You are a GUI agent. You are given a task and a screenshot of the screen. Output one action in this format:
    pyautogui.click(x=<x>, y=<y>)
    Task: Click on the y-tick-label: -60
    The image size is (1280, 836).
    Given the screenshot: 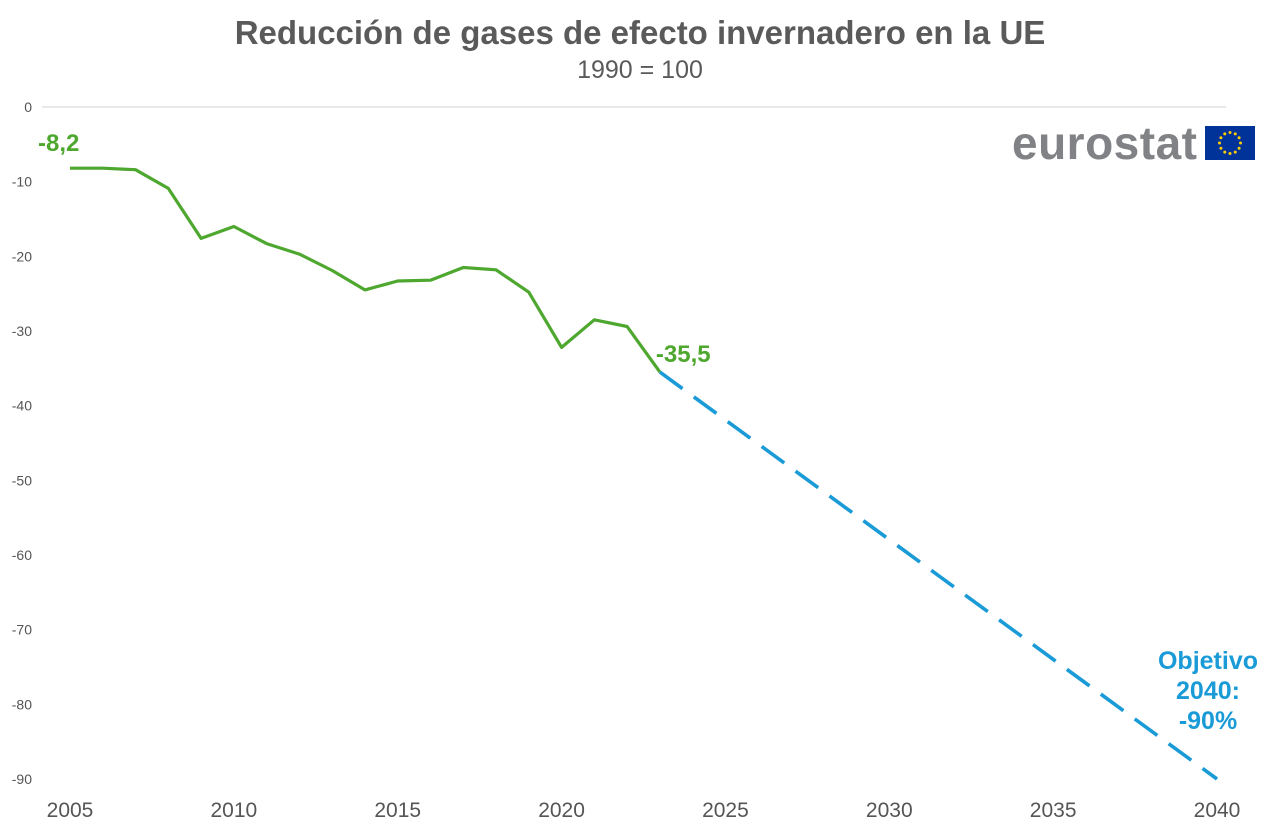 What is the action you would take?
    pyautogui.click(x=22, y=555)
    